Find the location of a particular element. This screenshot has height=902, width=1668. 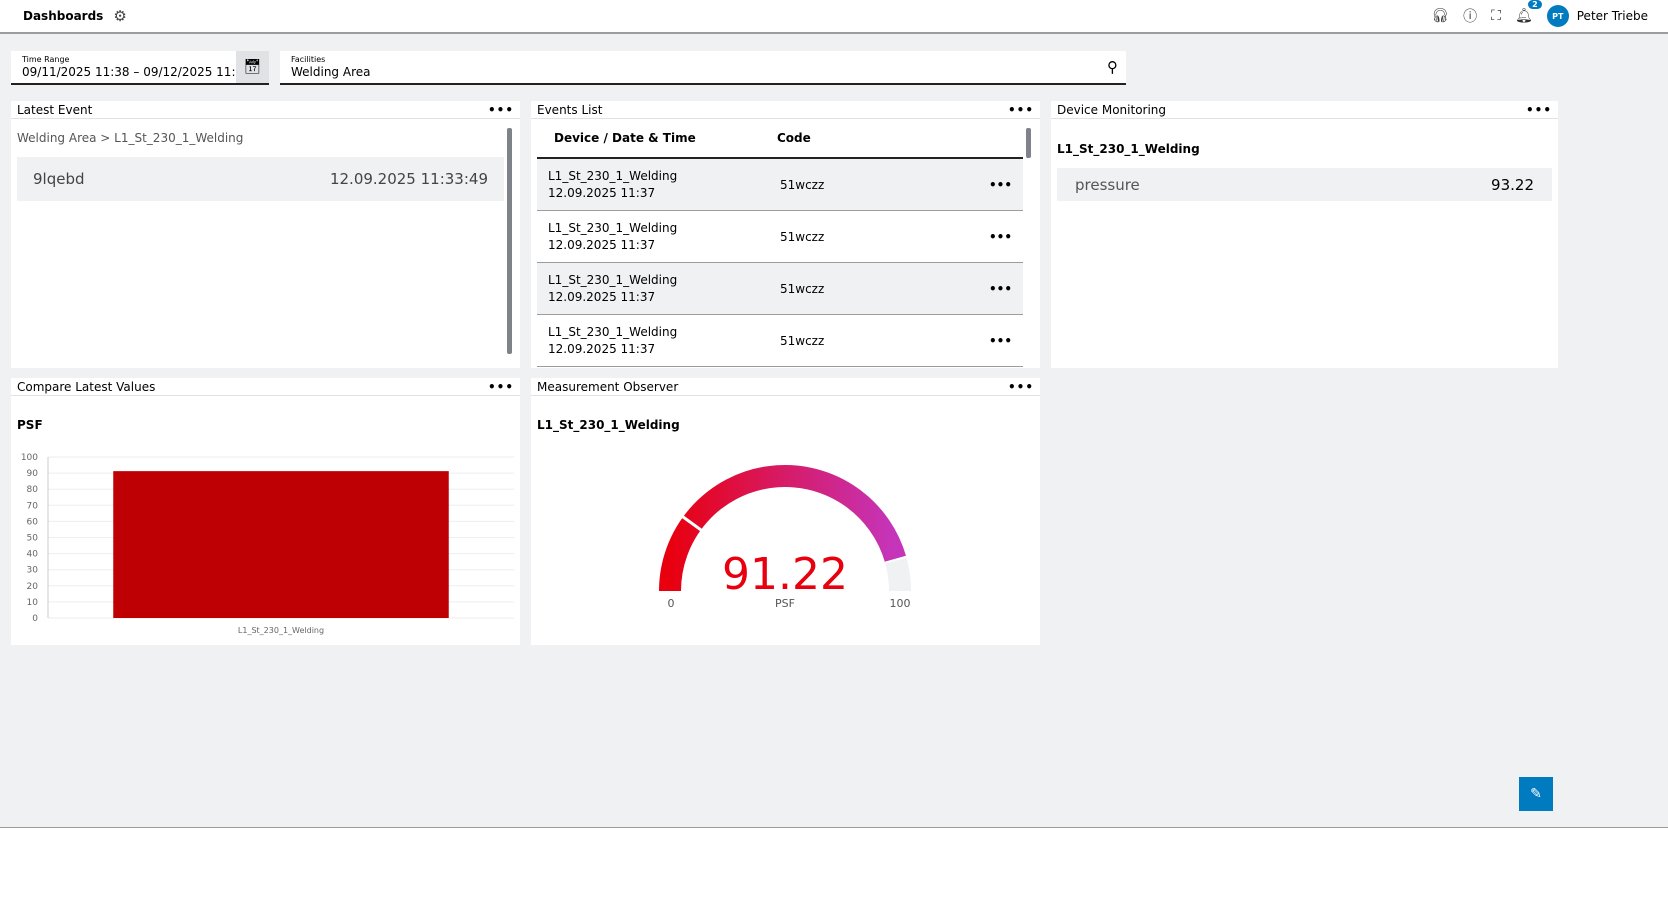

event-timestamp: 12.09.2025 11:33:49 is located at coordinates (408, 179).